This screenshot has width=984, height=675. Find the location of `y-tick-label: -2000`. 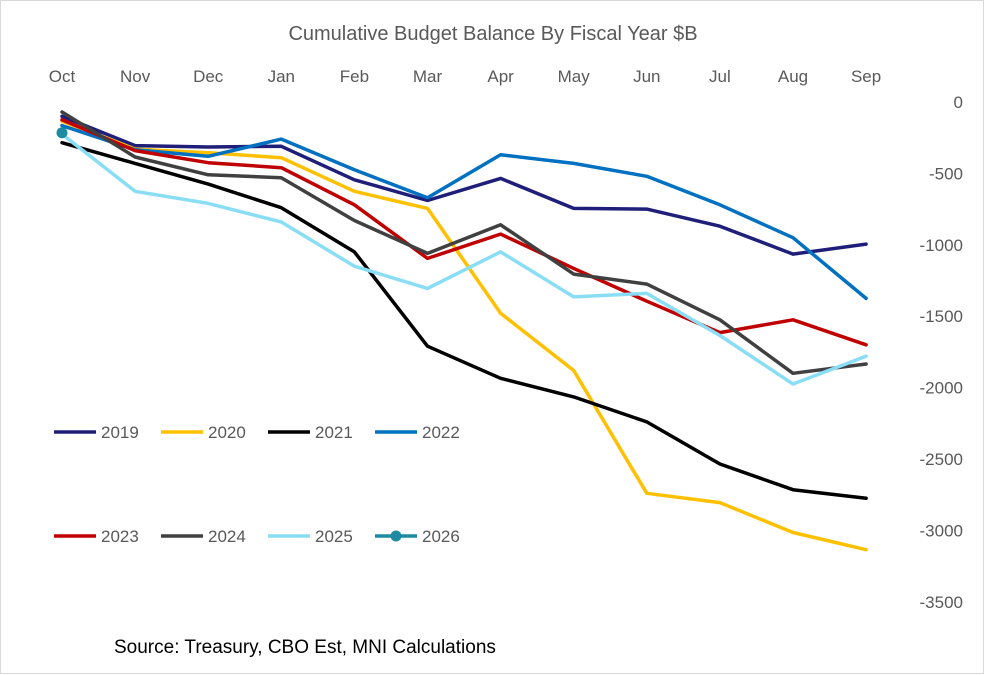

y-tick-label: -2000 is located at coordinates (941, 388).